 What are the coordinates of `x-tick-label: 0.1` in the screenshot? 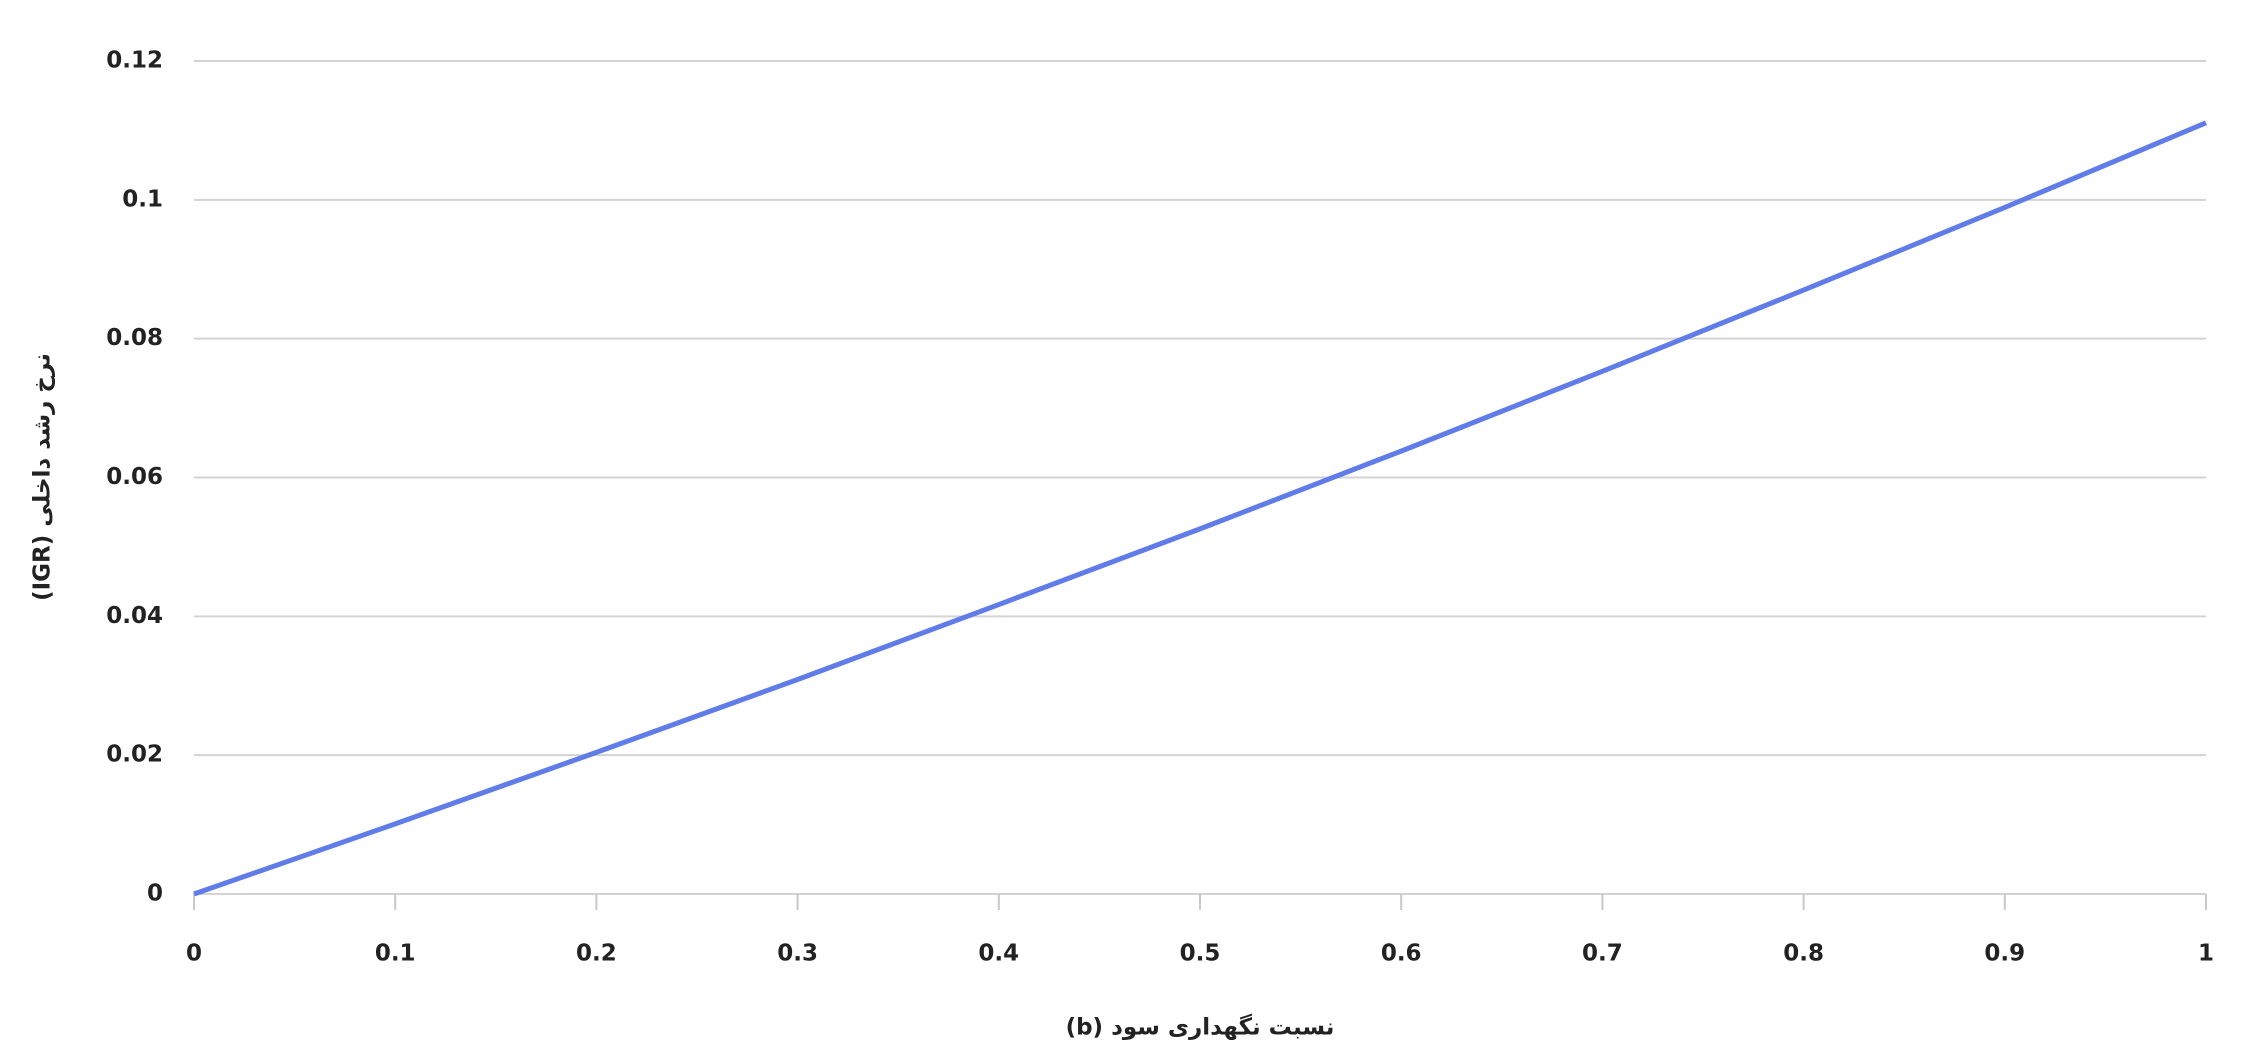 It's located at (395, 954).